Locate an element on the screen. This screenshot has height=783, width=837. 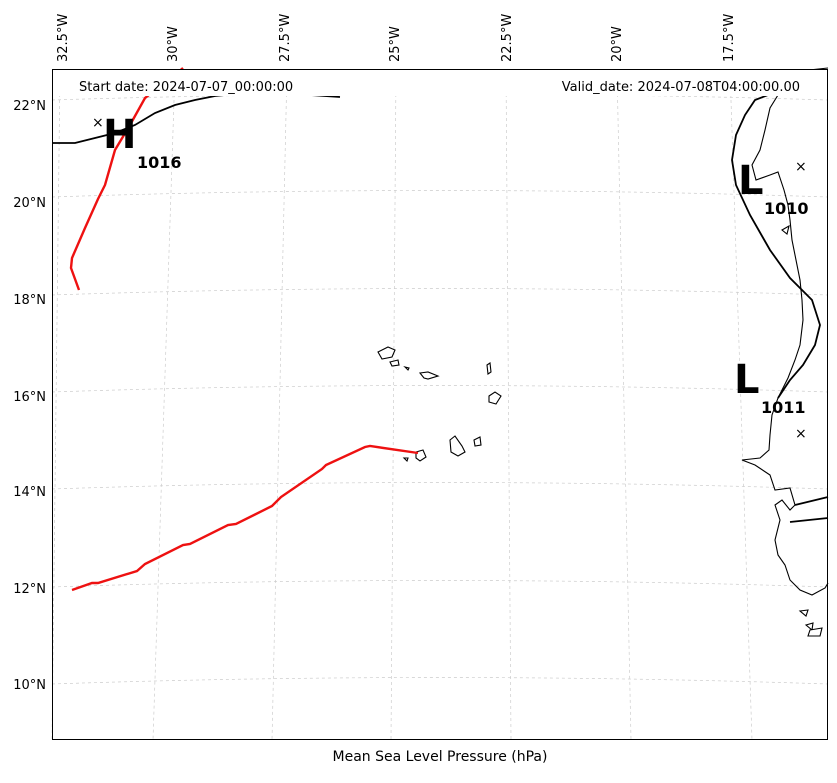
high-pressure-value: 1016 is located at coordinates (159, 162).